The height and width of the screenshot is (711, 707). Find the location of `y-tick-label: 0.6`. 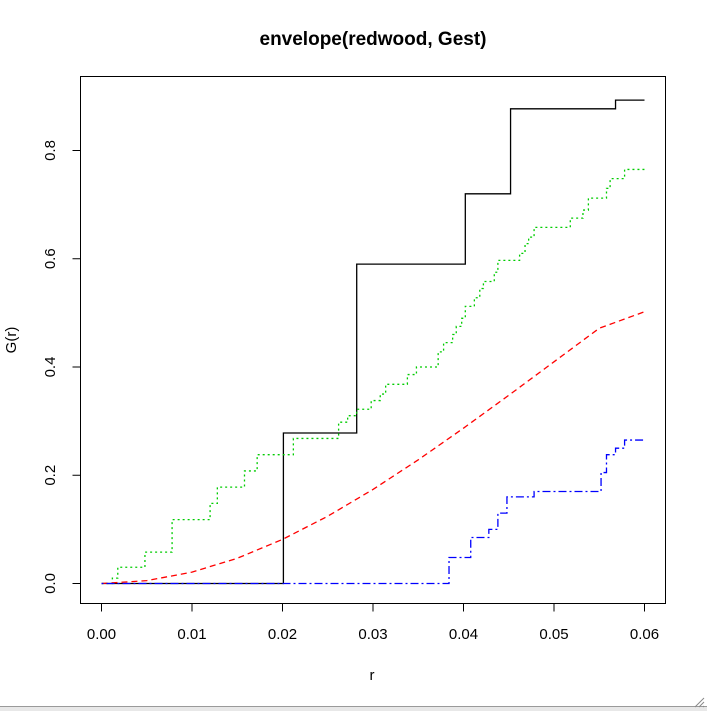

y-tick-label: 0.6 is located at coordinates (50, 258).